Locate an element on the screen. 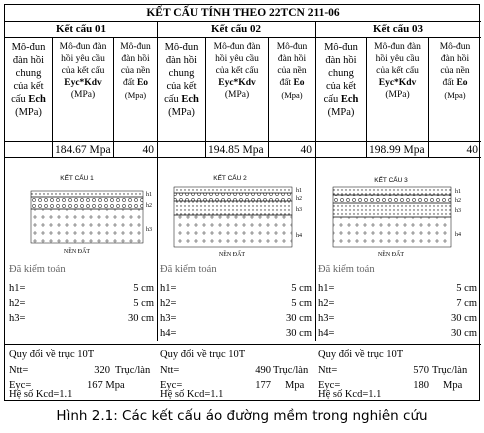 This screenshot has height=433, width=484. eo-value-1: 40 is located at coordinates (148, 150).